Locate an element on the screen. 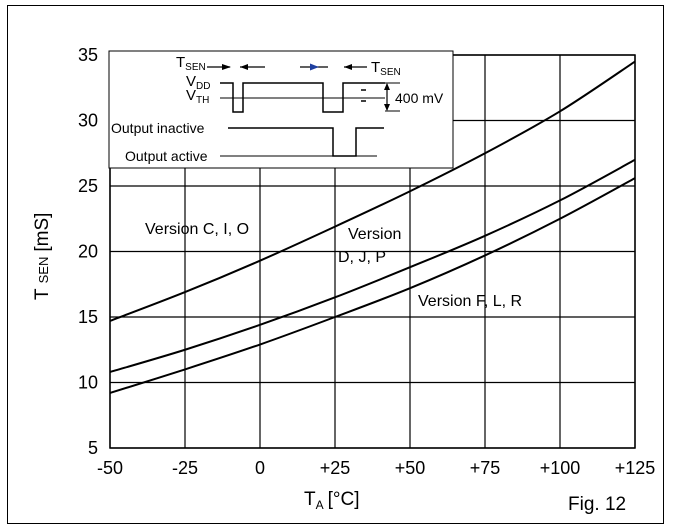  figure-label: Fig. 12 is located at coordinates (597, 504).